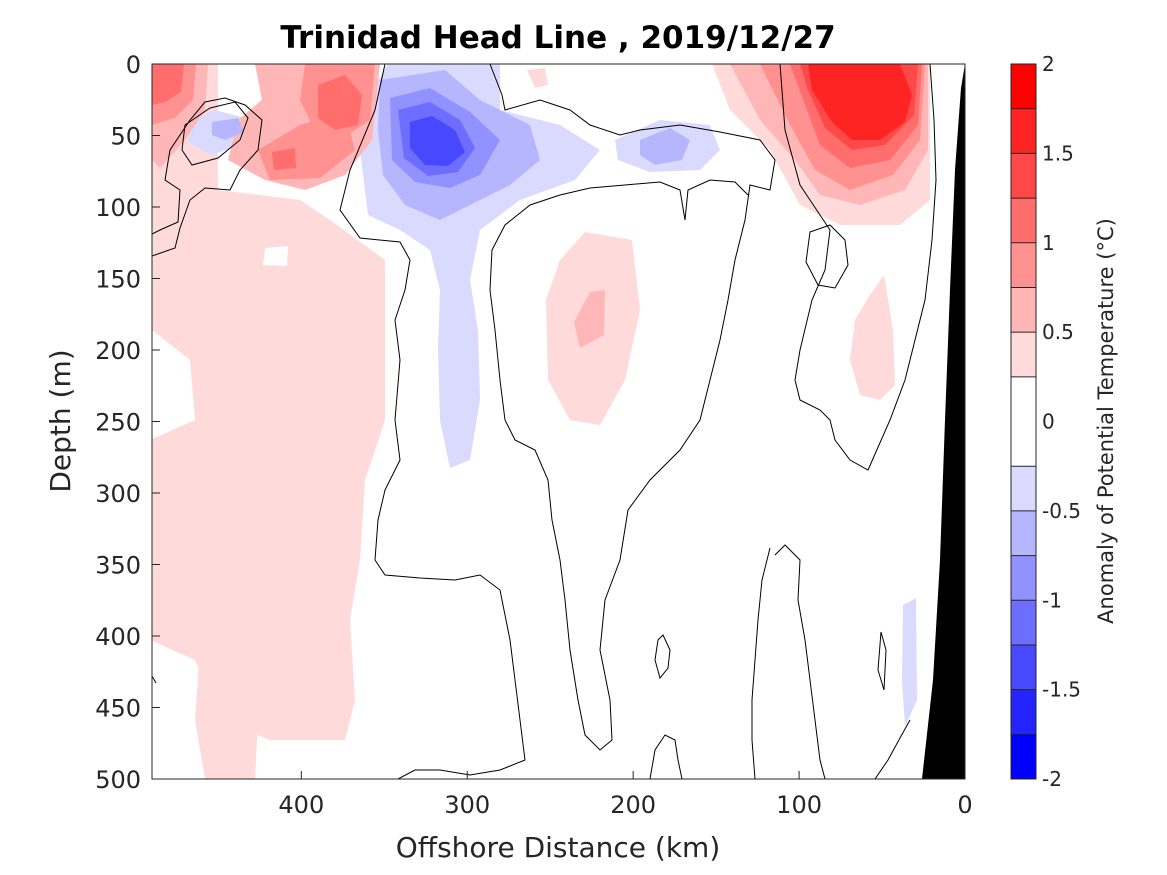  I want to click on colorbar-tick-label: -1, so click(1052, 600).